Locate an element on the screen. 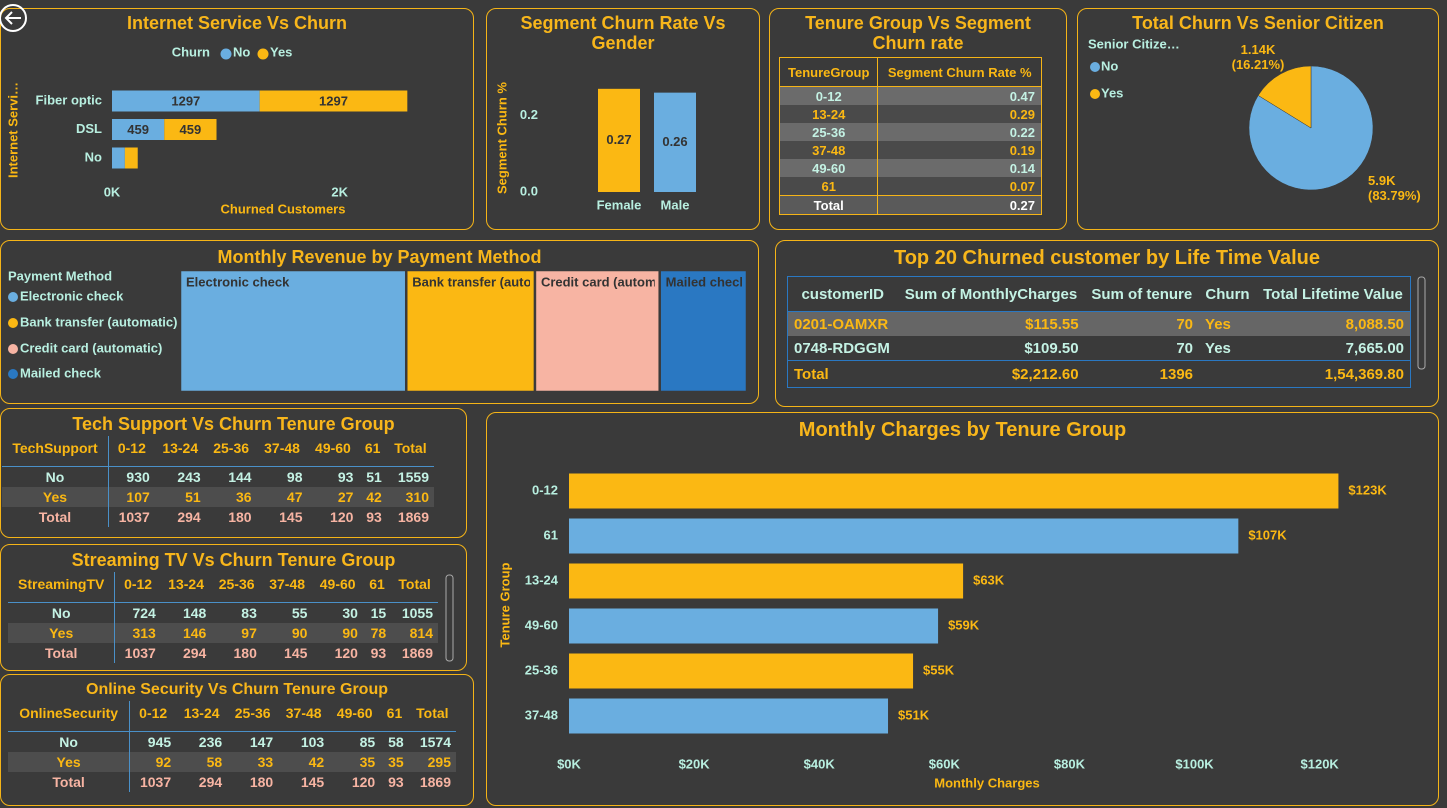 The image size is (1447, 808). table-row: 25-36 0.22 is located at coordinates (910, 132).